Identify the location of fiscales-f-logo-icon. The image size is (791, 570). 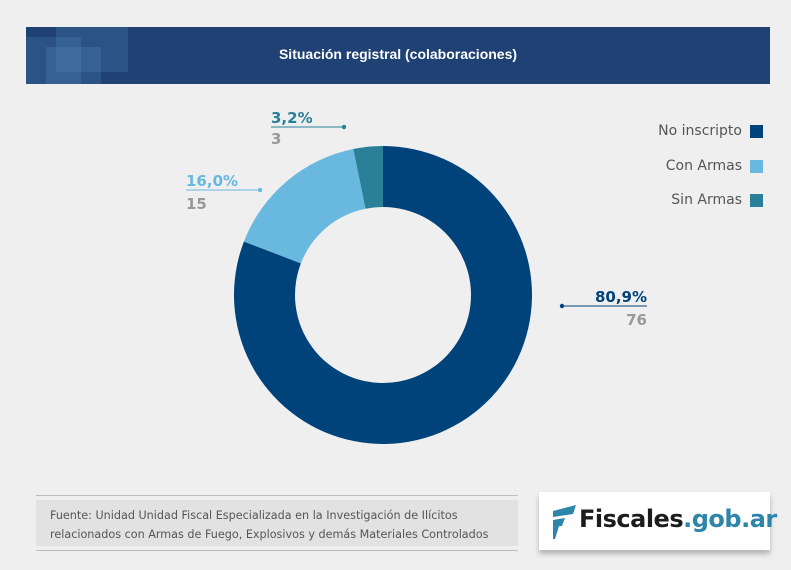
(564, 522).